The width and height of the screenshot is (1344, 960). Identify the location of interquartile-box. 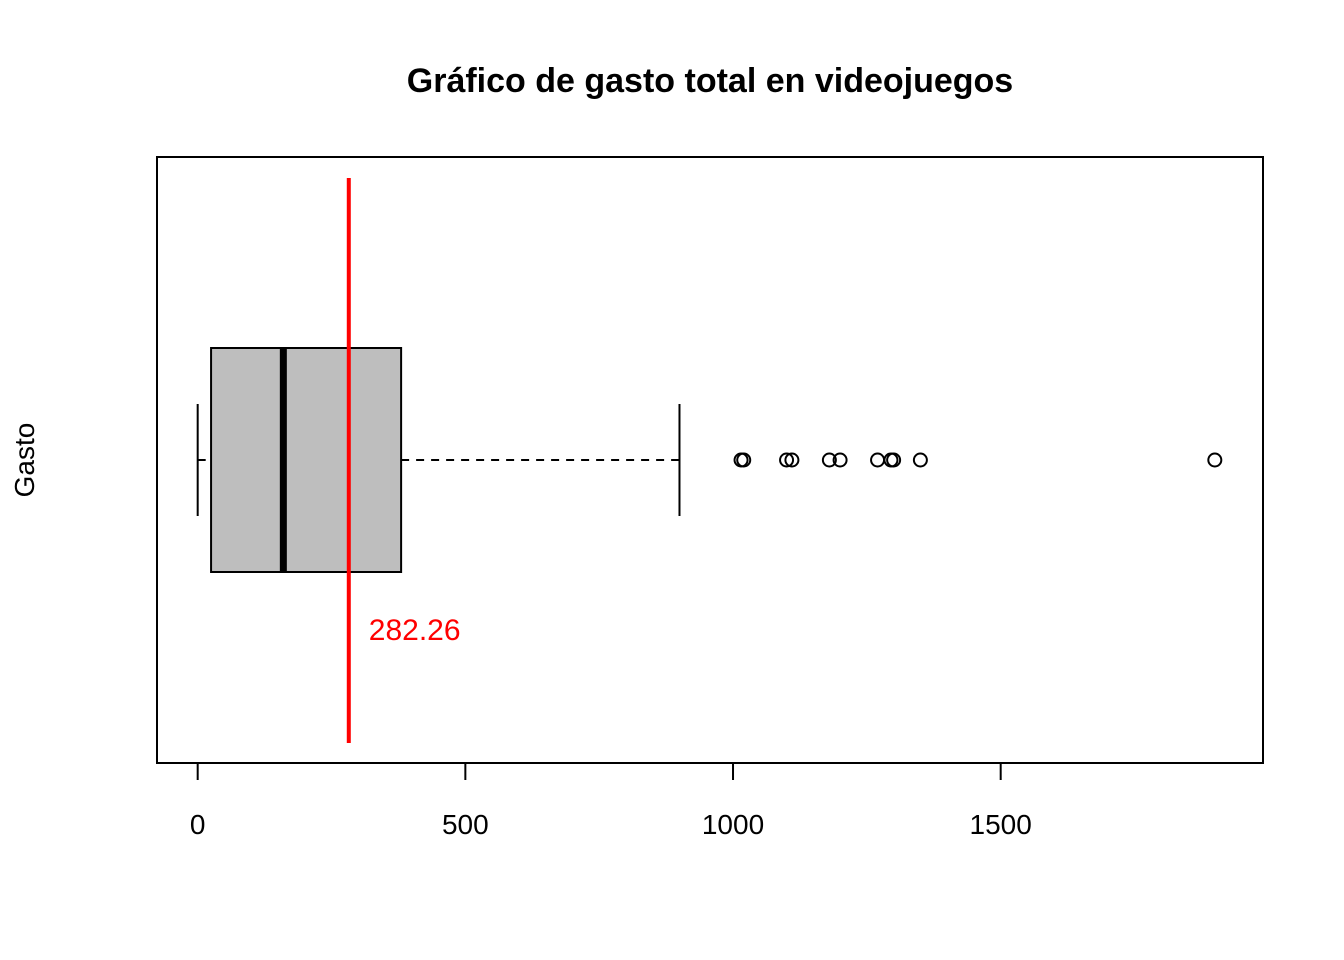
(306, 460).